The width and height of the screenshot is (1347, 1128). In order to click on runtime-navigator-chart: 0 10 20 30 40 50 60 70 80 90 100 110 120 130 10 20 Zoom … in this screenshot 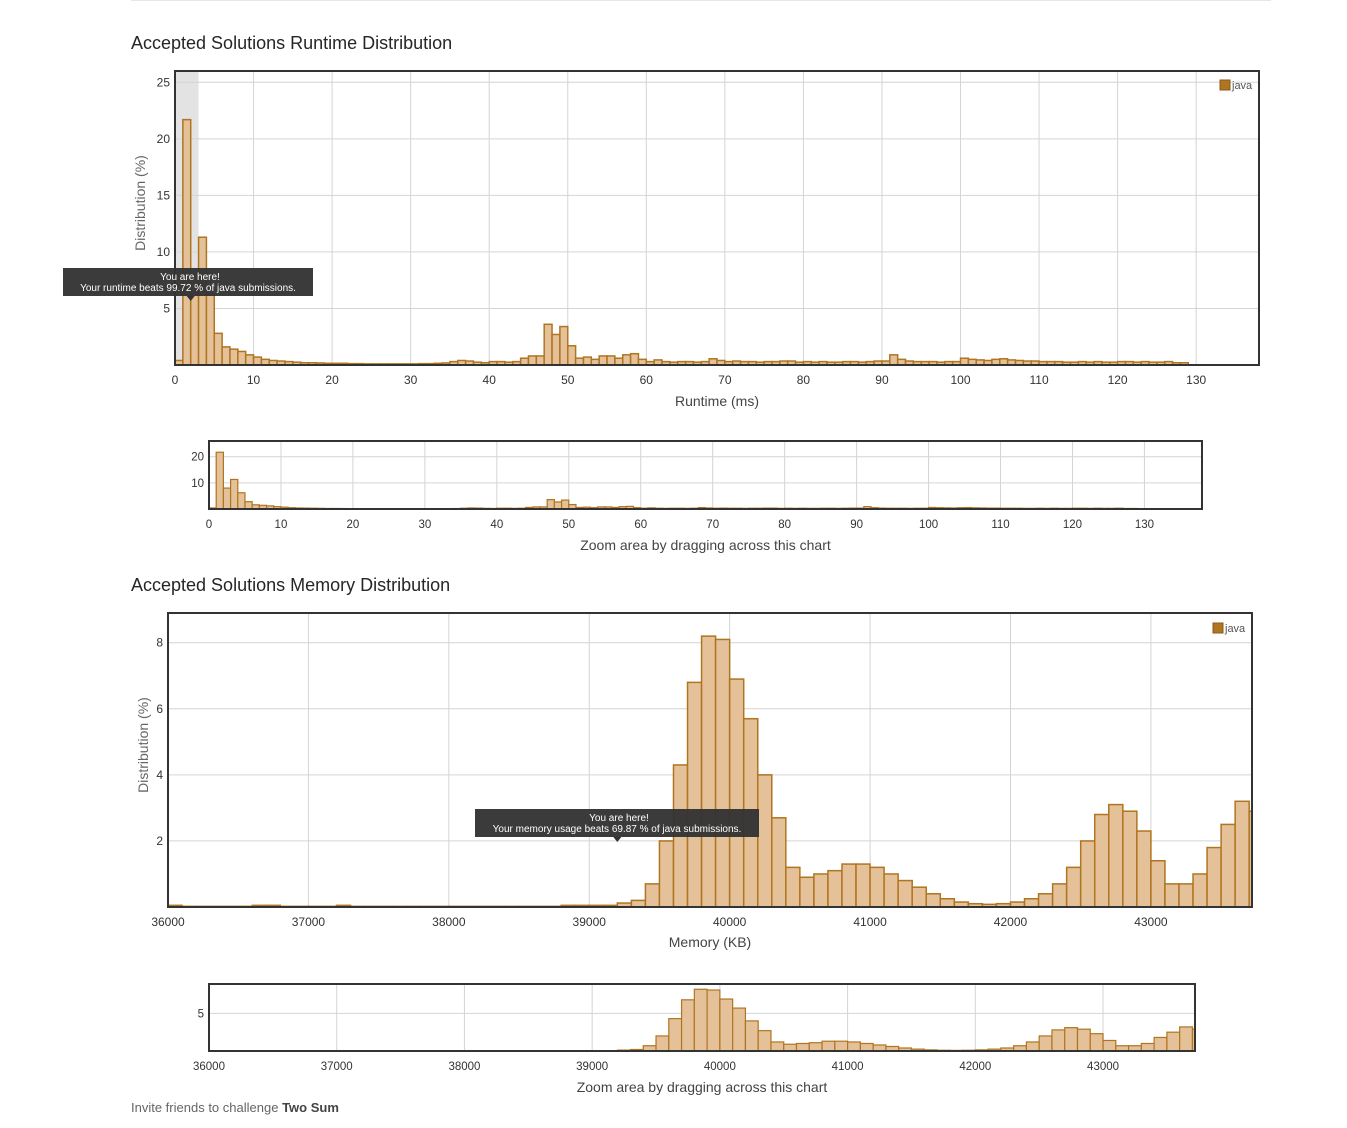, I will do `click(673, 495)`.